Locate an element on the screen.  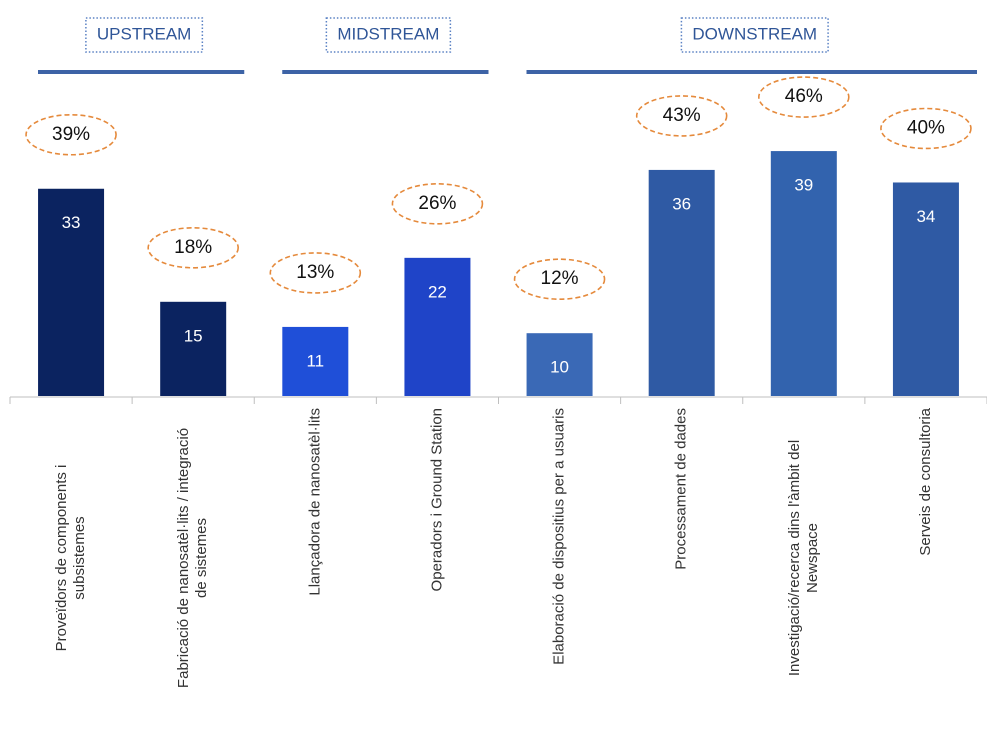
x-tick-label: Elaboració de dispositius per a usuaris is located at coordinates (559, 536).